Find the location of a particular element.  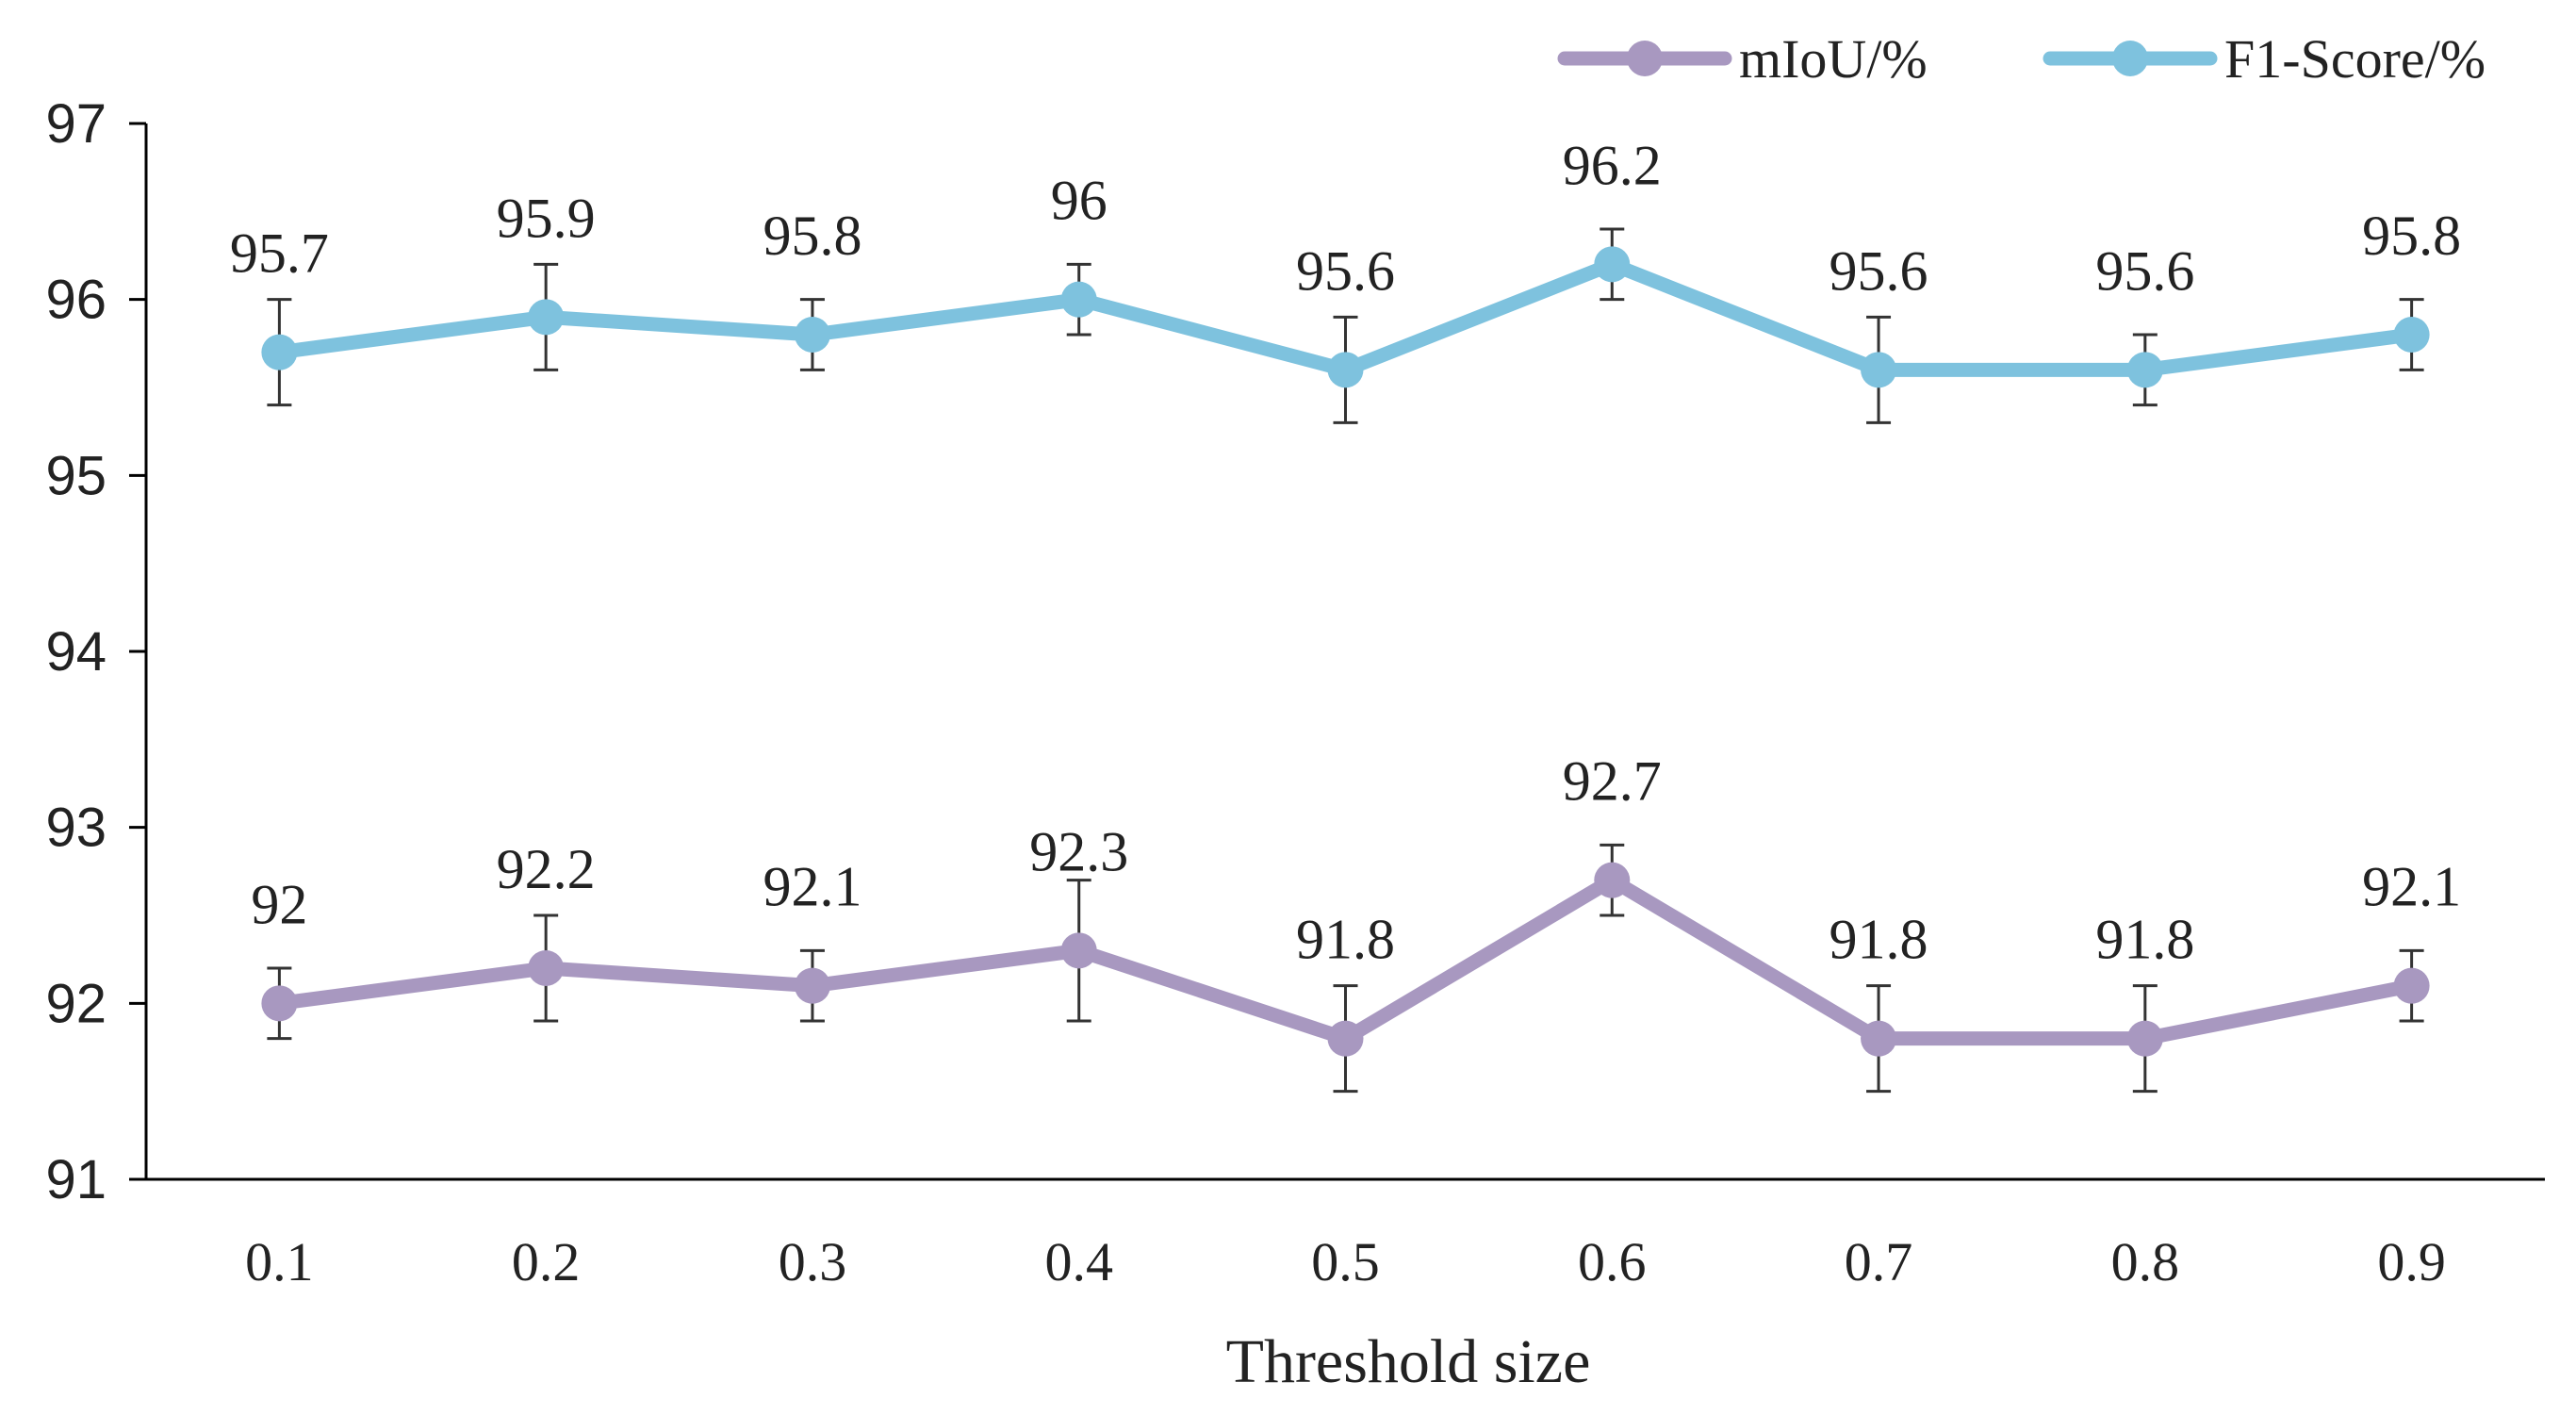

x-tick-label: 0.1 is located at coordinates (279, 1261).